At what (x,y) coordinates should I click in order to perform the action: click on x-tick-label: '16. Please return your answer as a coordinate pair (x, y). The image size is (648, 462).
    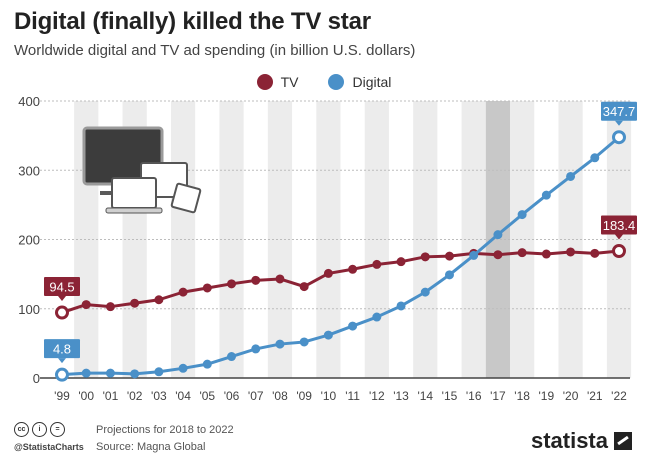
    Looking at the image, I should click on (474, 396).